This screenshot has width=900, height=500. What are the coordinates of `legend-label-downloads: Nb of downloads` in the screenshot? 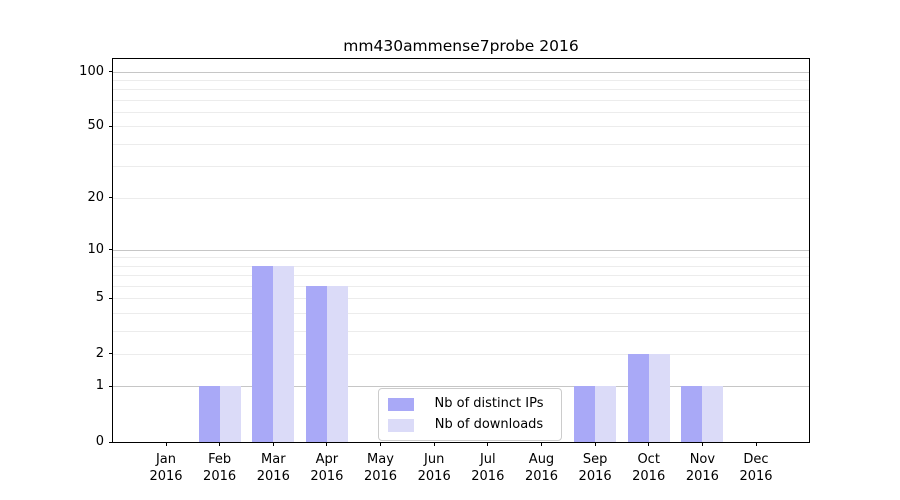 It's located at (489, 424).